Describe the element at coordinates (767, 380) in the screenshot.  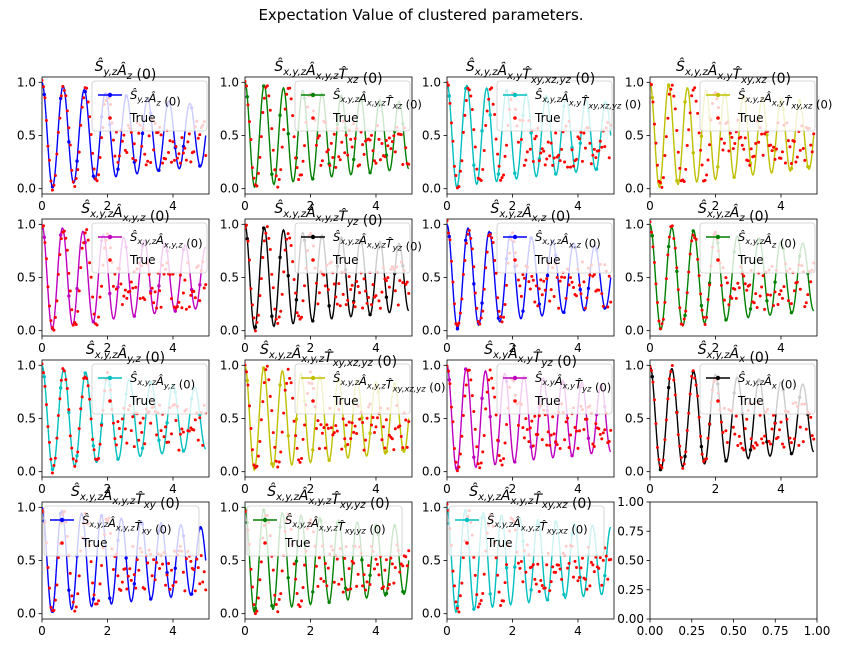
I see `legend-label: Ŝx,y,zÂx (0)` at that location.